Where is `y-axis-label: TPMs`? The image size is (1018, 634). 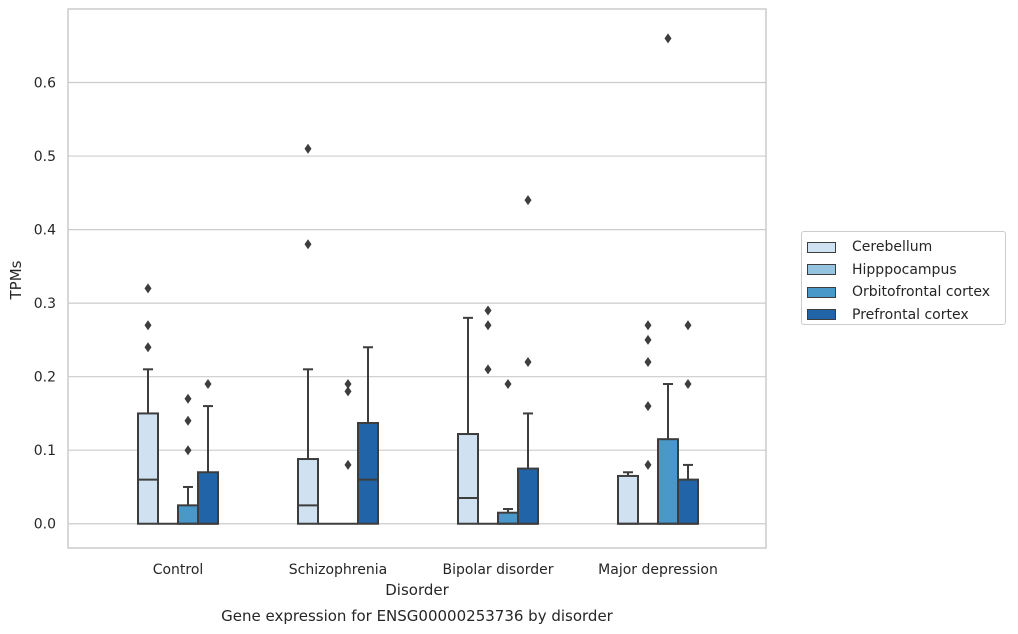
y-axis-label: TPMs is located at coordinates (16, 280).